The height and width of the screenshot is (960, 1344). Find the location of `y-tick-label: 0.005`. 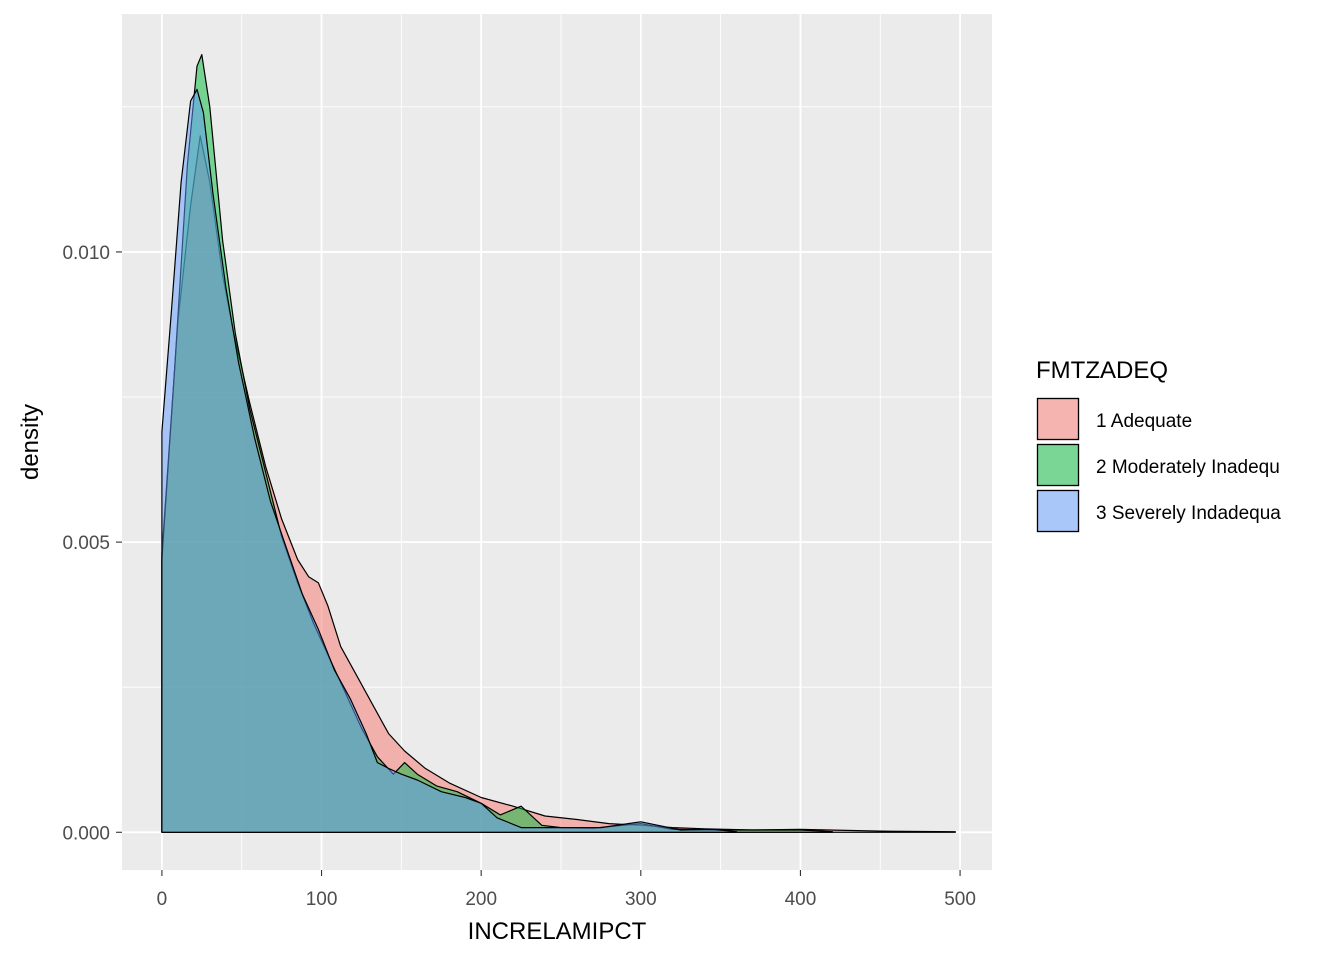

y-tick-label: 0.005 is located at coordinates (86, 543).